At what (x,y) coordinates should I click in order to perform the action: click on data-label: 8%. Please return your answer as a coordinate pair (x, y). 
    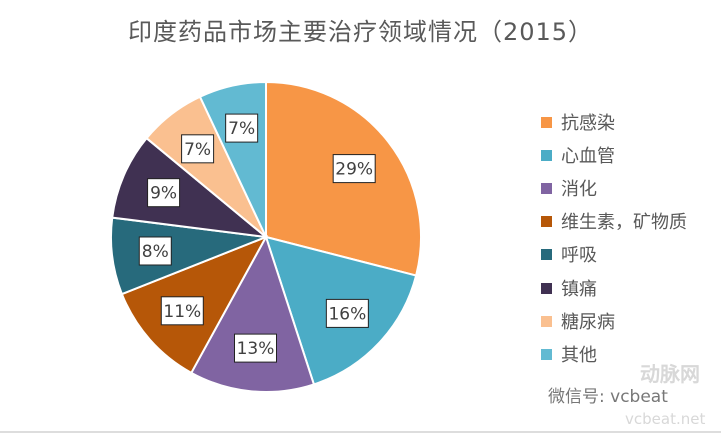
    Looking at the image, I should click on (155, 251).